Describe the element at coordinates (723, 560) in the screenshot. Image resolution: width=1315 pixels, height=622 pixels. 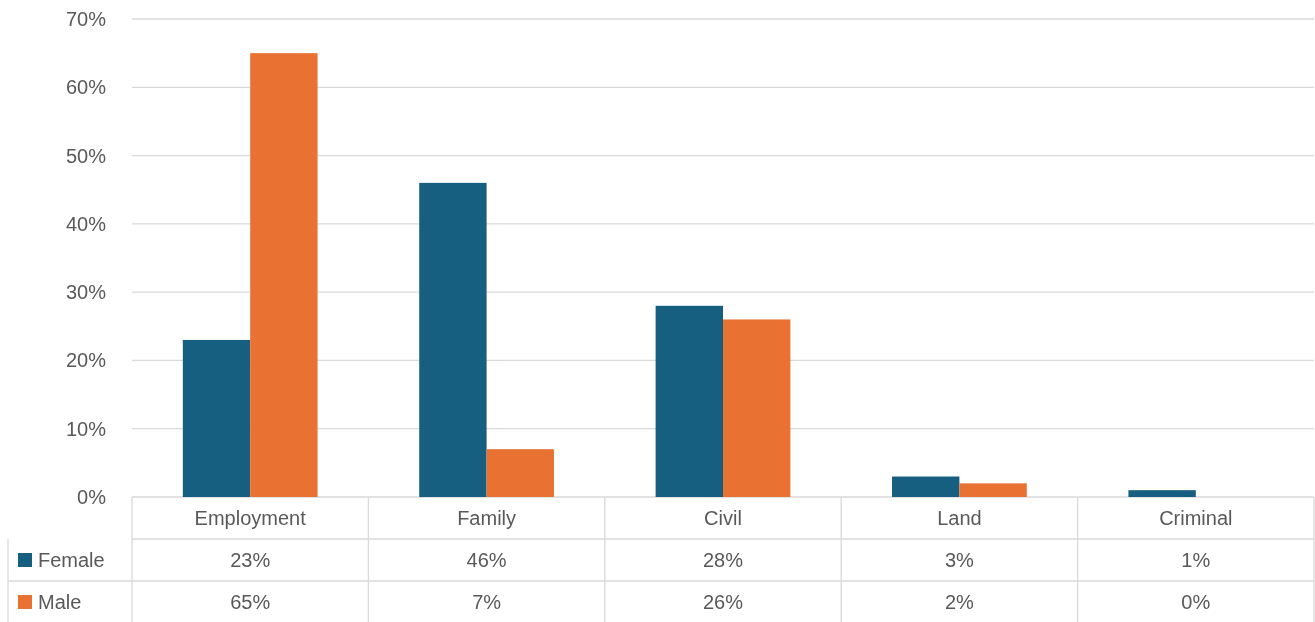
I see `data-label: 28%` at that location.